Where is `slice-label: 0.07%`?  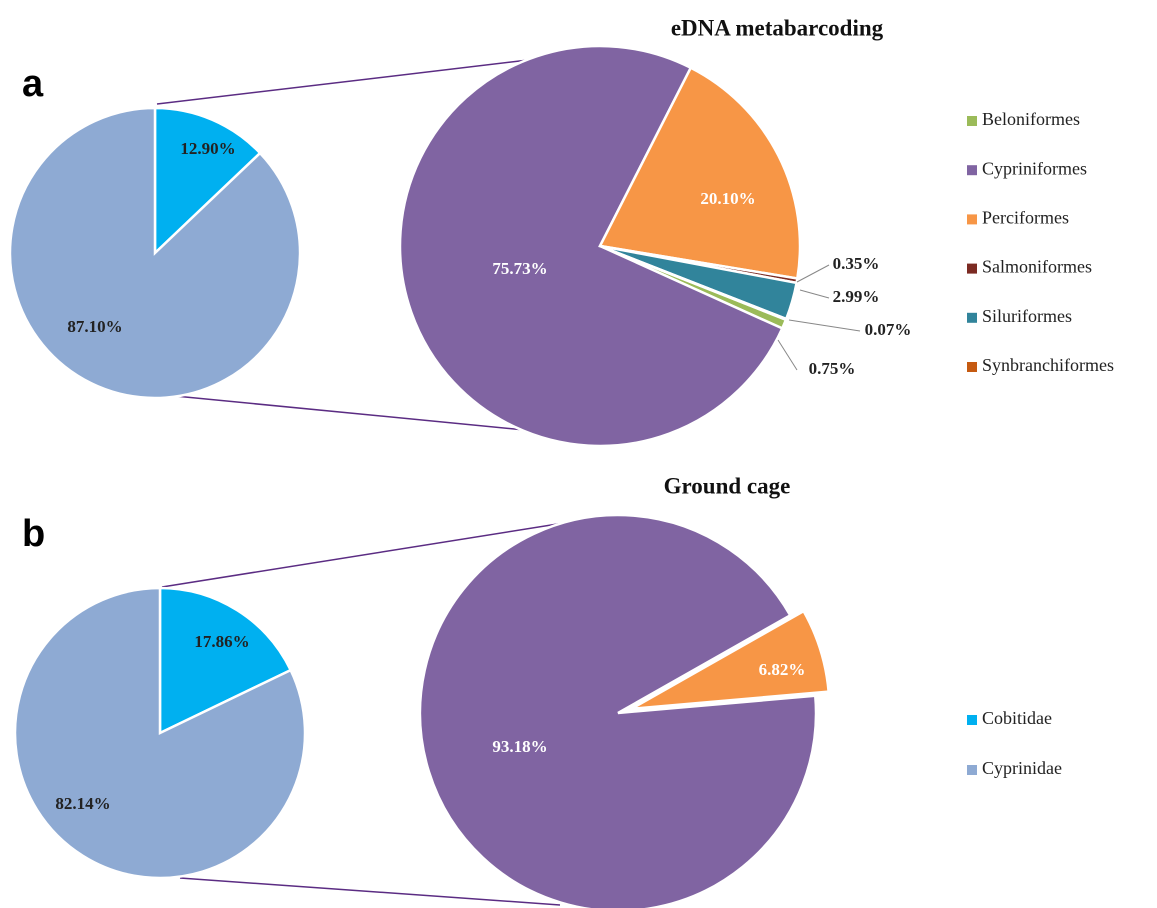
slice-label: 0.07% is located at coordinates (888, 329).